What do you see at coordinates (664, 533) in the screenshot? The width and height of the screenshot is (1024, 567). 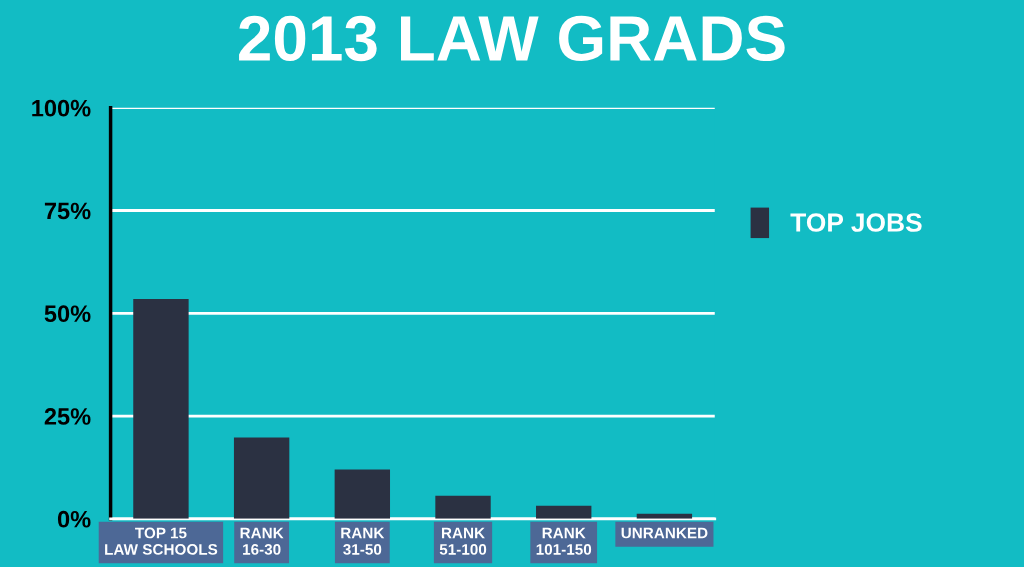 I see `x-tick-label: UNRANKED` at bounding box center [664, 533].